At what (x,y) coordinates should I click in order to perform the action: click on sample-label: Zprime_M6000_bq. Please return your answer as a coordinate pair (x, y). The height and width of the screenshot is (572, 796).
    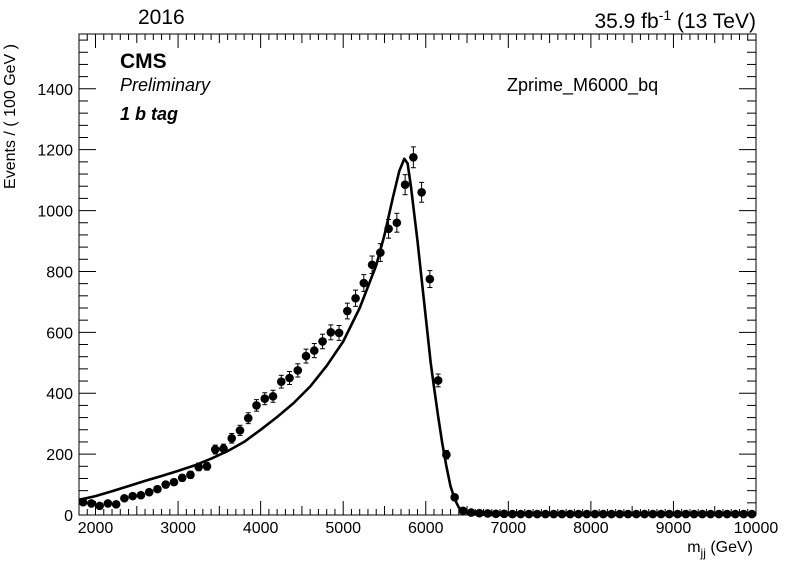
    Looking at the image, I should click on (582, 85).